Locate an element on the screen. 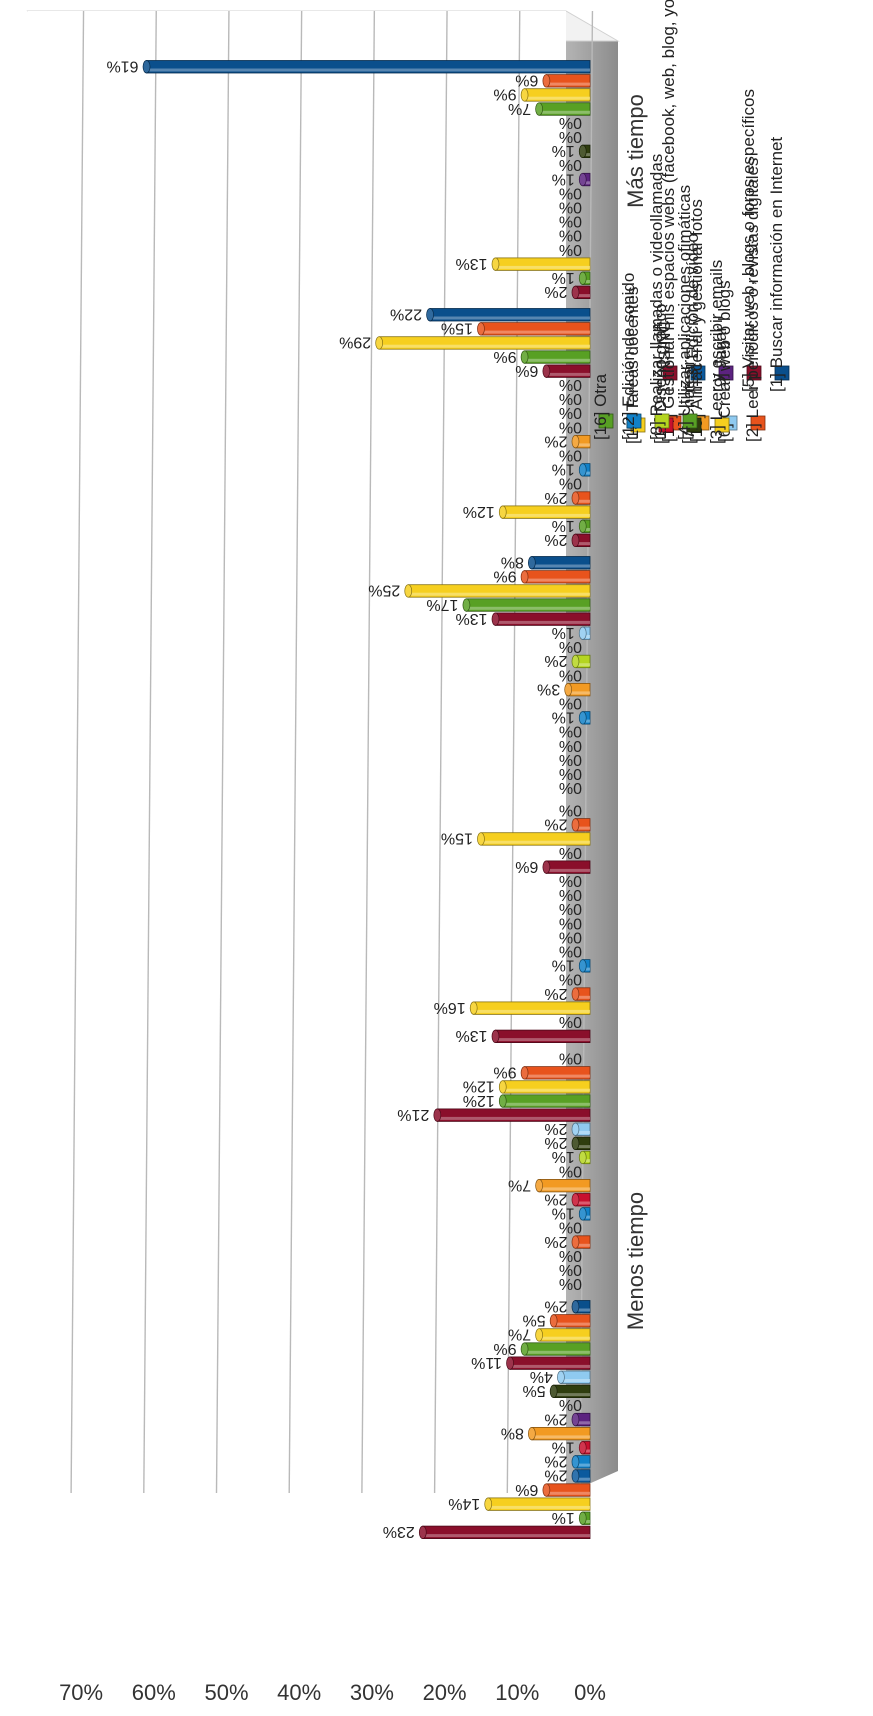 Image resolution: width=873 pixels, height=1716 pixels. data-label: 15% is located at coordinates (457, 838).